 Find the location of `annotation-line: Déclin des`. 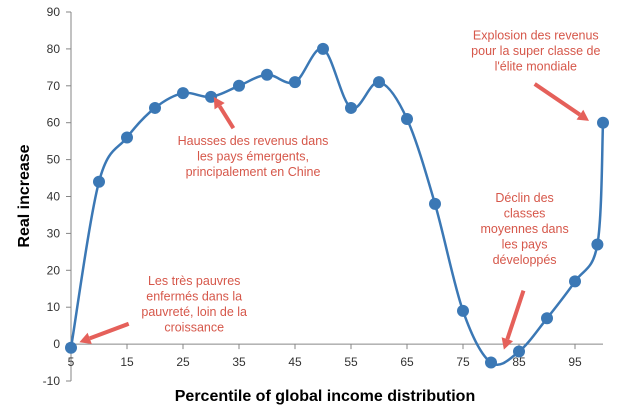

annotation-line: Déclin des is located at coordinates (524, 198).